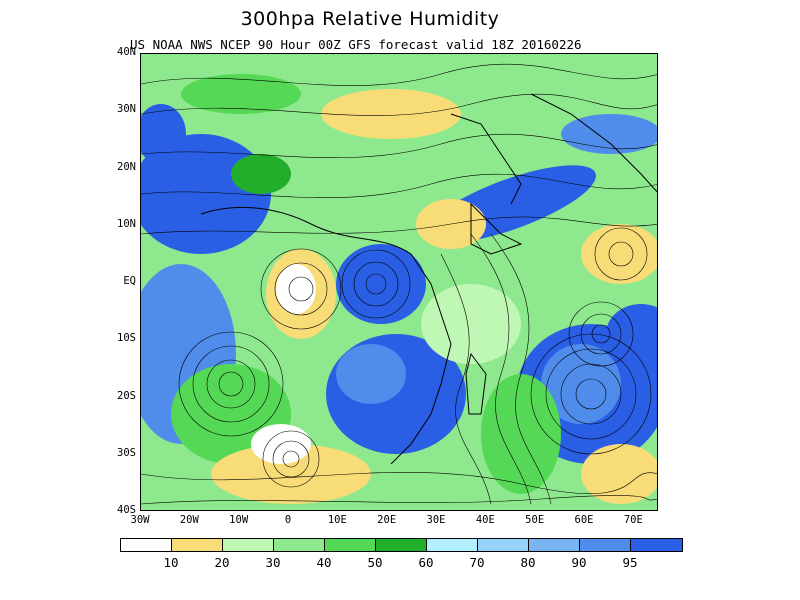  I want to click on lon-tick-label: 40E, so click(485, 520).